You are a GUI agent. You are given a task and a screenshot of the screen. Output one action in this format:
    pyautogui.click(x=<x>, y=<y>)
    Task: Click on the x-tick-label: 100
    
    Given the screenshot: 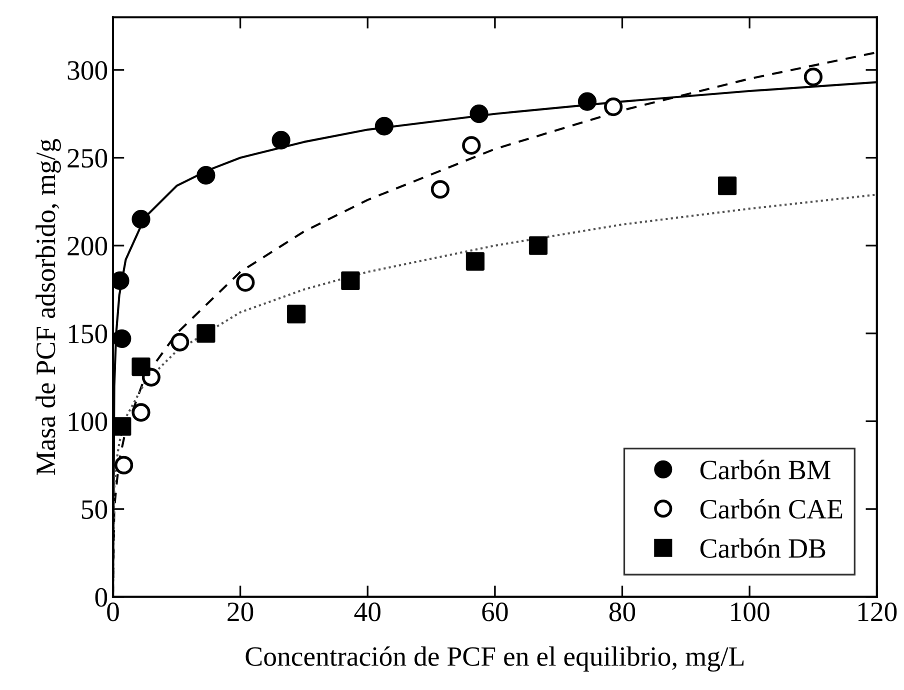 What is the action you would take?
    pyautogui.click(x=750, y=612)
    